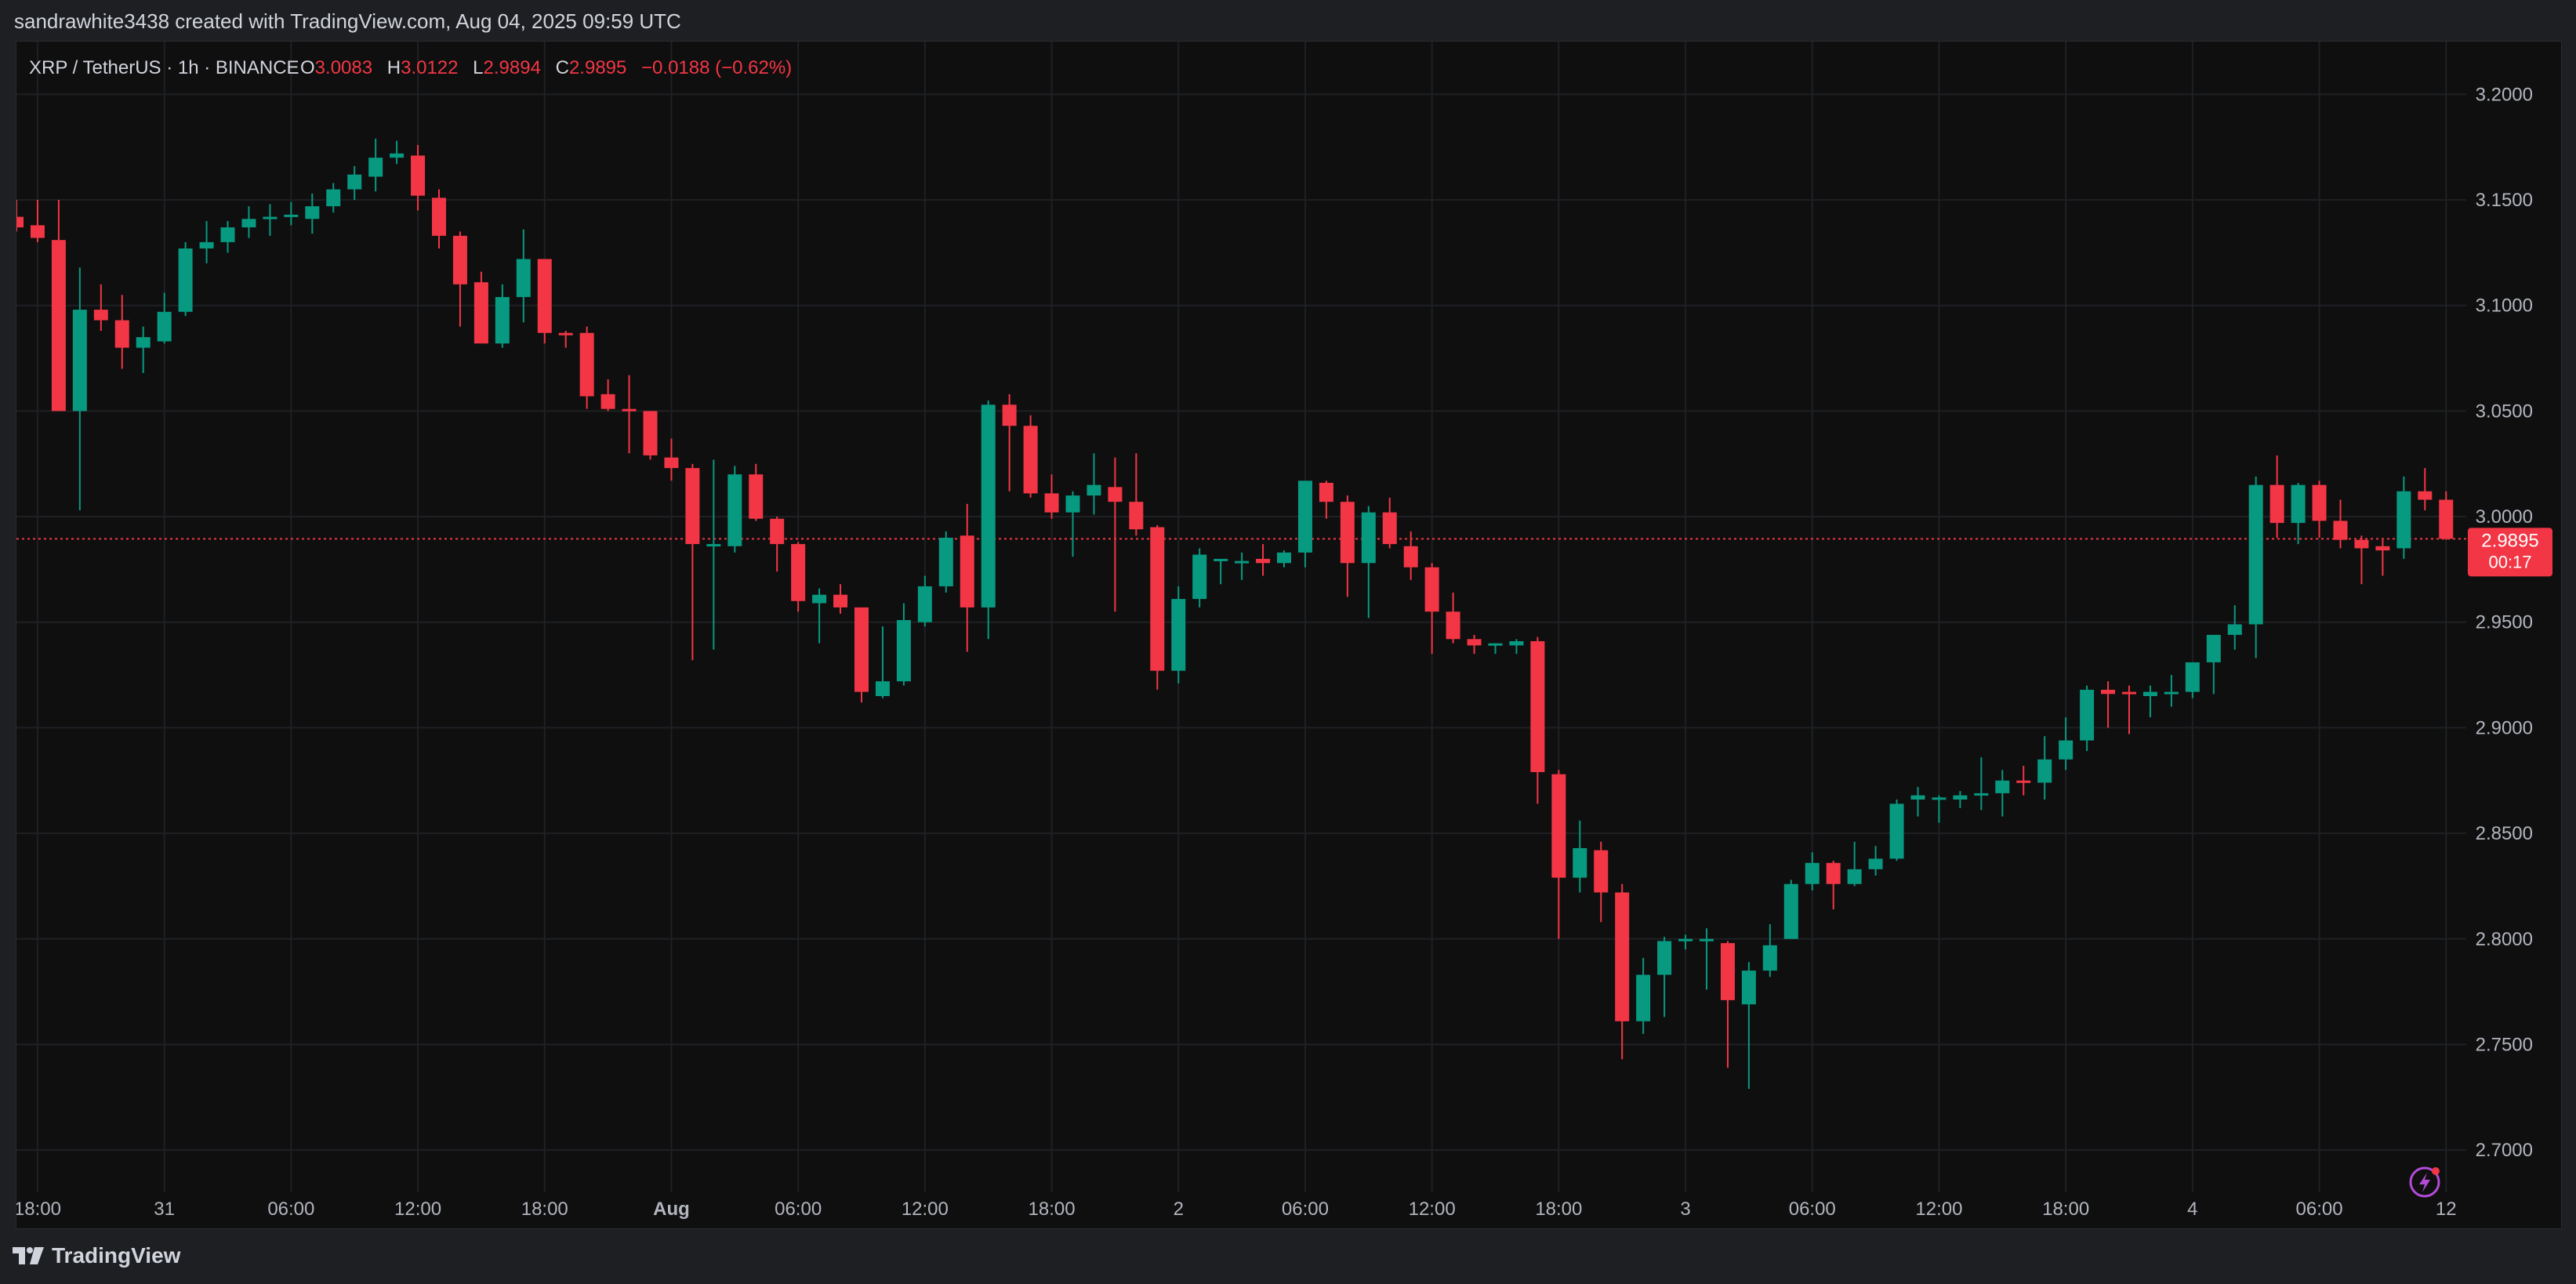 The height and width of the screenshot is (1284, 2576). What do you see at coordinates (29, 1255) in the screenshot?
I see `tradingview-logo-icon` at bounding box center [29, 1255].